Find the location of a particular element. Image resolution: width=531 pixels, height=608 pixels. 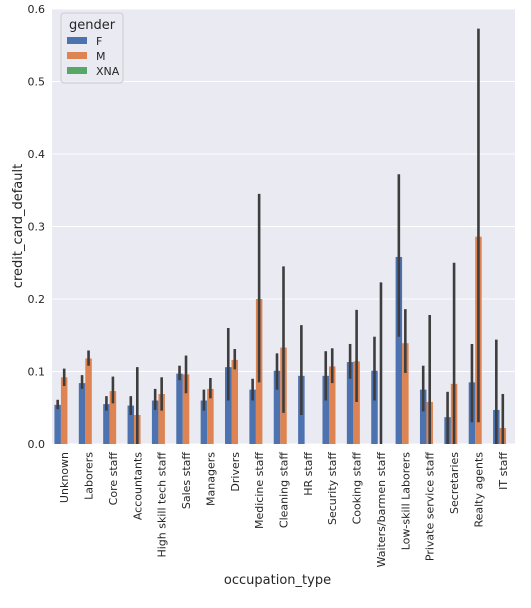

legend: gender FM XNA is located at coordinates (92, 48).